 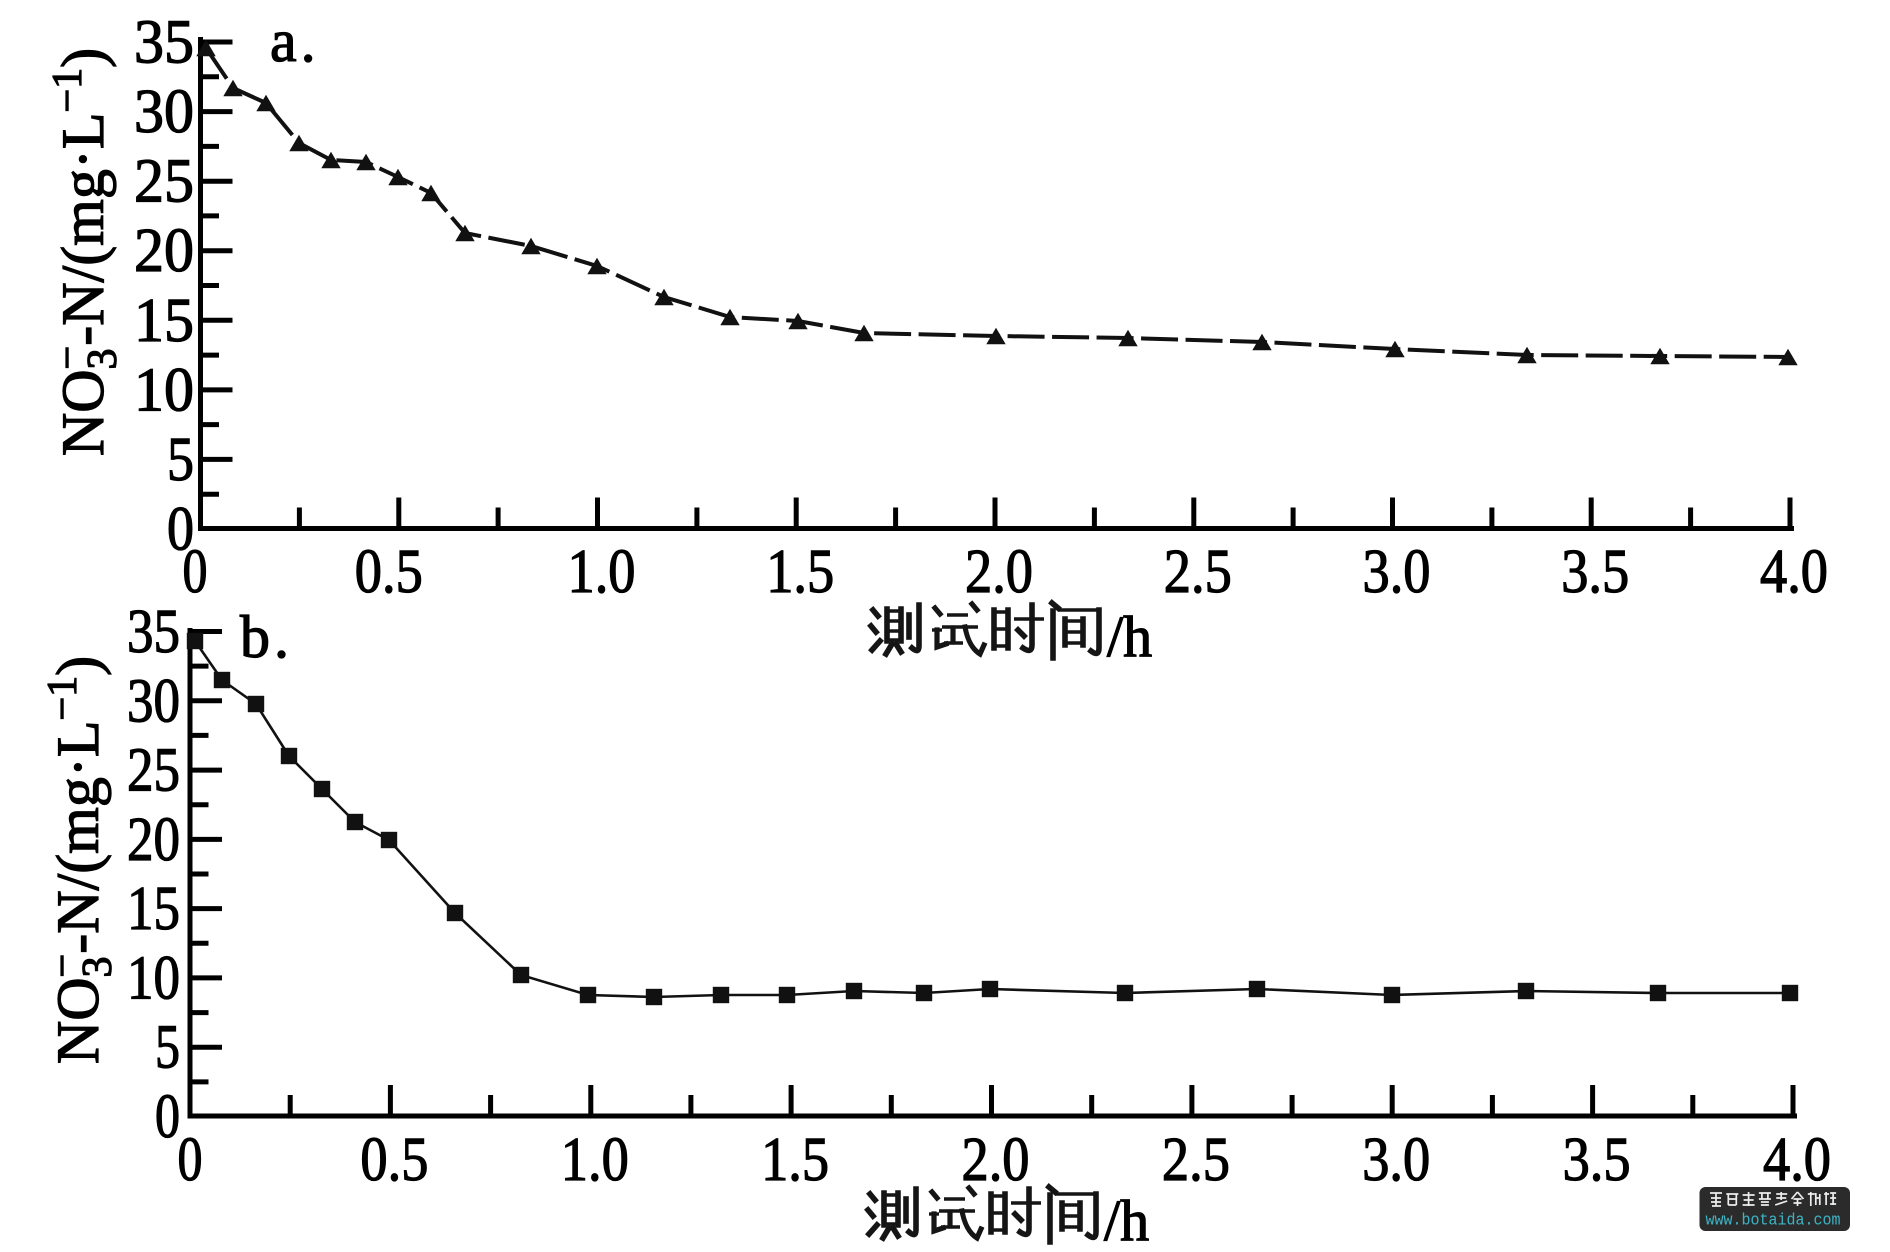 I want to click on svg-text: b., so click(x=266, y=637).